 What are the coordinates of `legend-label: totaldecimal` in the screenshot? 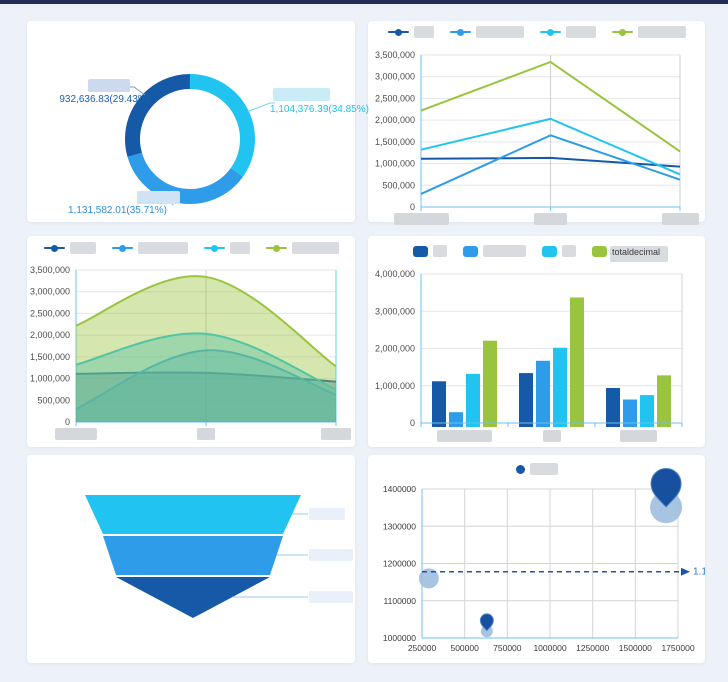 It's located at (636, 252).